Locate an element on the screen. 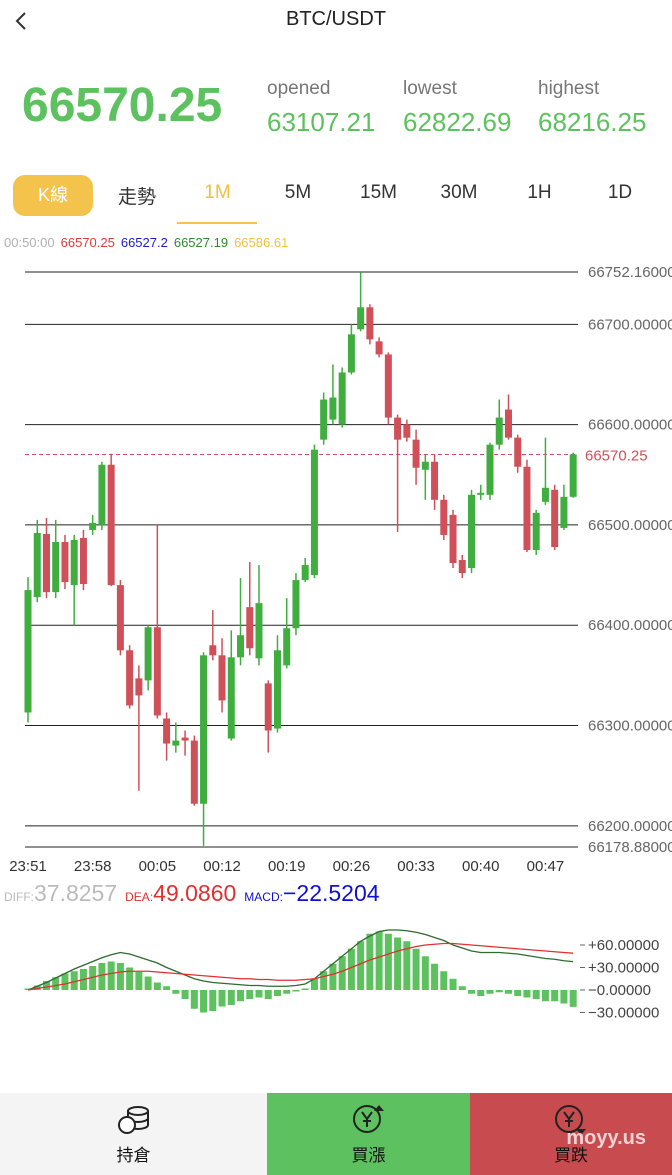 Image resolution: width=672 pixels, height=1175 pixels. buy-down-button: 買跌 is located at coordinates (571, 1134).